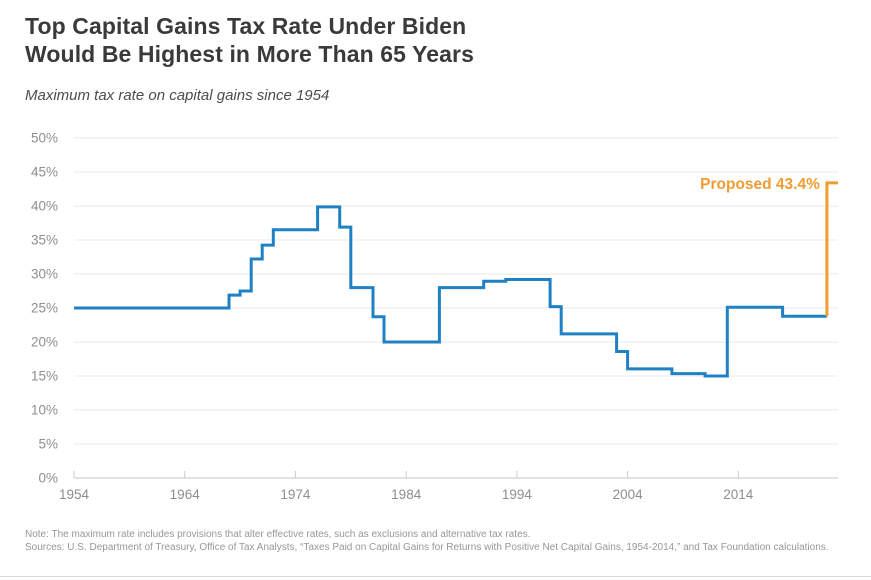 This screenshot has width=871, height=580. What do you see at coordinates (44, 172) in the screenshot?
I see `y-tick-label: 45%` at bounding box center [44, 172].